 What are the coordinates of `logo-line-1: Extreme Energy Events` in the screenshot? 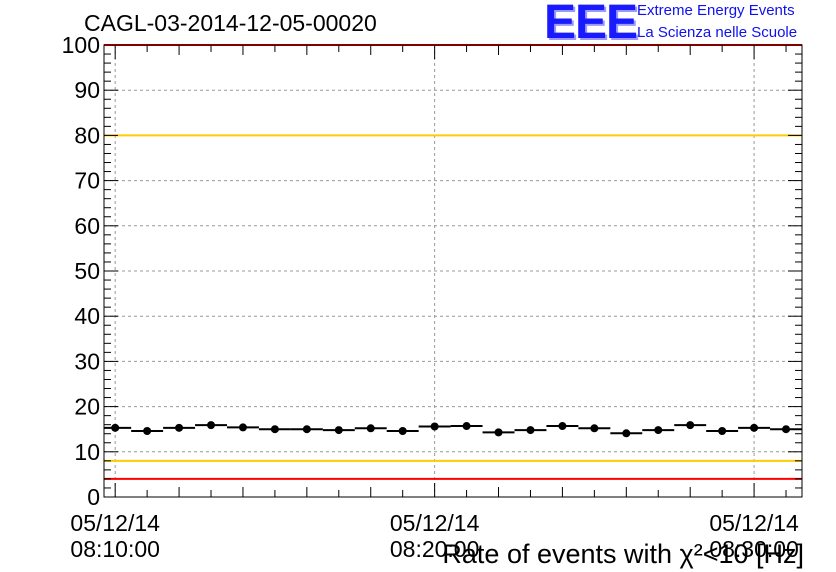 It's located at (716, 10).